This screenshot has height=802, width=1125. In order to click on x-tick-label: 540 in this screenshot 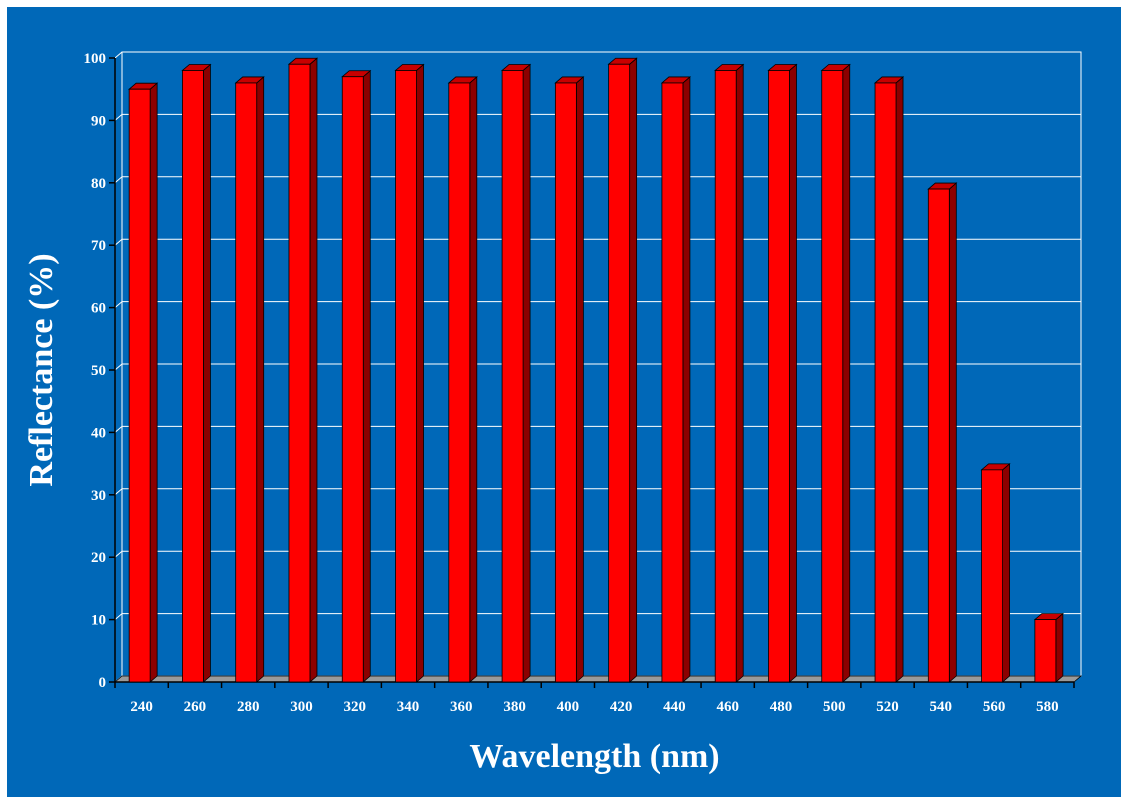, I will do `click(941, 707)`.